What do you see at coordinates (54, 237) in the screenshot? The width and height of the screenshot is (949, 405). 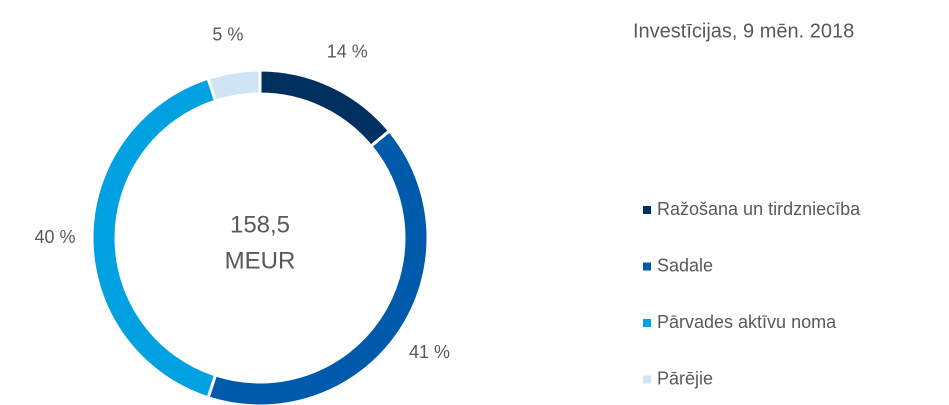 I see `data-label: 40 %` at bounding box center [54, 237].